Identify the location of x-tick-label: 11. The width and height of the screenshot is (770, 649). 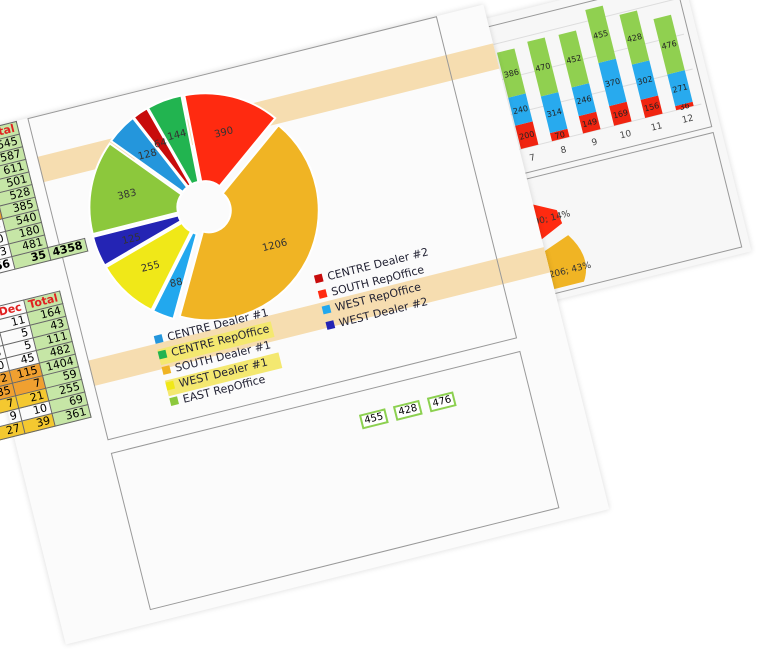
(657, 127).